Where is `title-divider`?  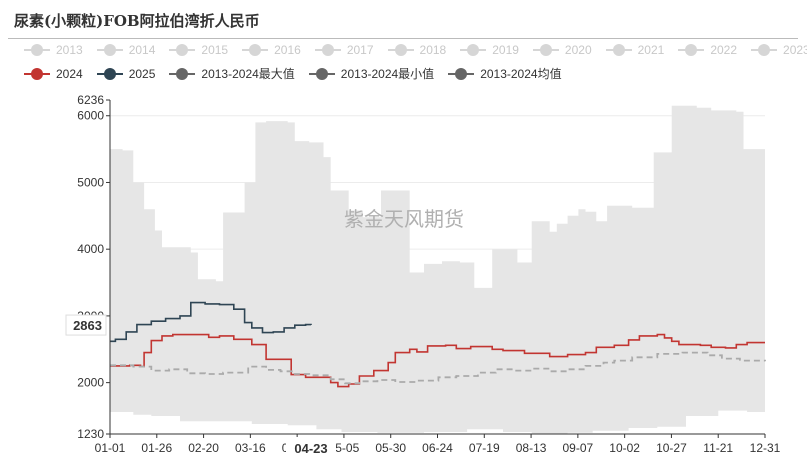
title-divider is located at coordinates (403, 38).